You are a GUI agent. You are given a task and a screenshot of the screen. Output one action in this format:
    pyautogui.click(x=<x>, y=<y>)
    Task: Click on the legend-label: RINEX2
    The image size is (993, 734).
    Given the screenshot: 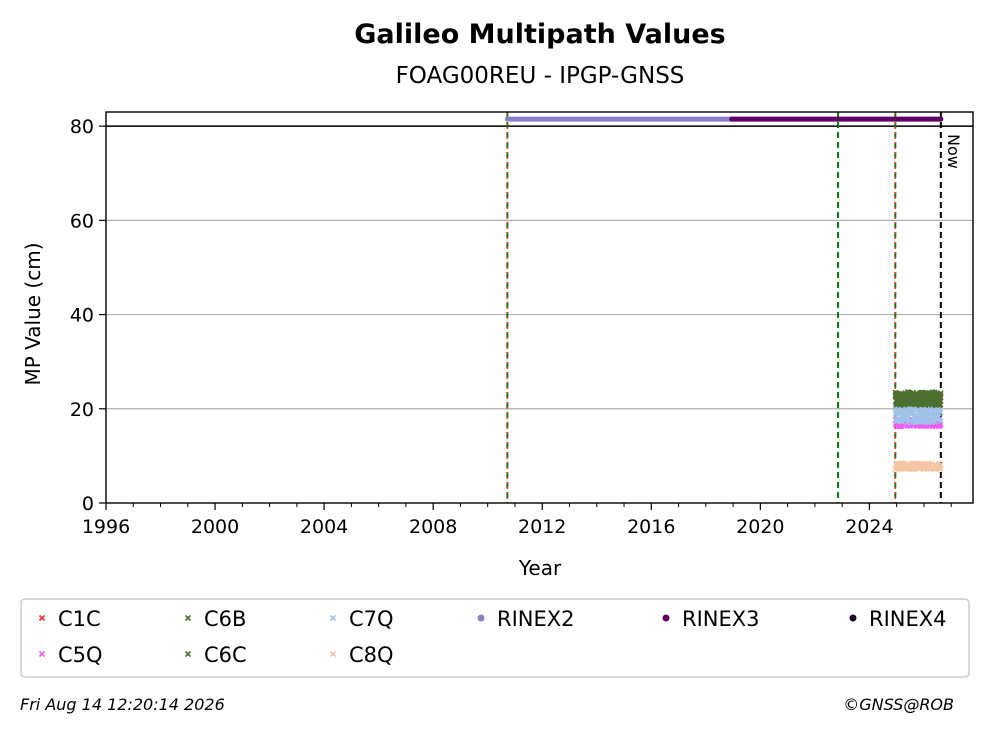 What is the action you would take?
    pyautogui.click(x=536, y=619)
    